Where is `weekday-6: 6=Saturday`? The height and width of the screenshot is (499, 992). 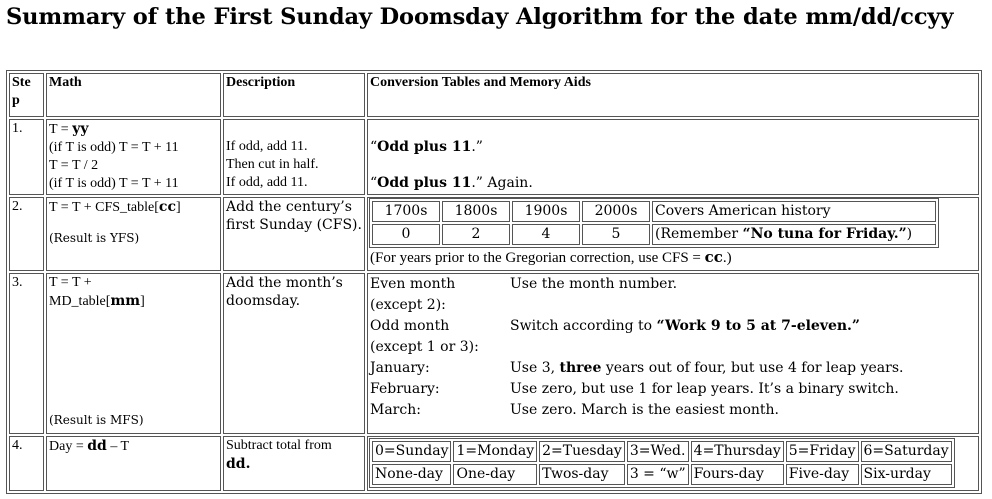
weekday-6: 6=Saturday is located at coordinates (906, 451).